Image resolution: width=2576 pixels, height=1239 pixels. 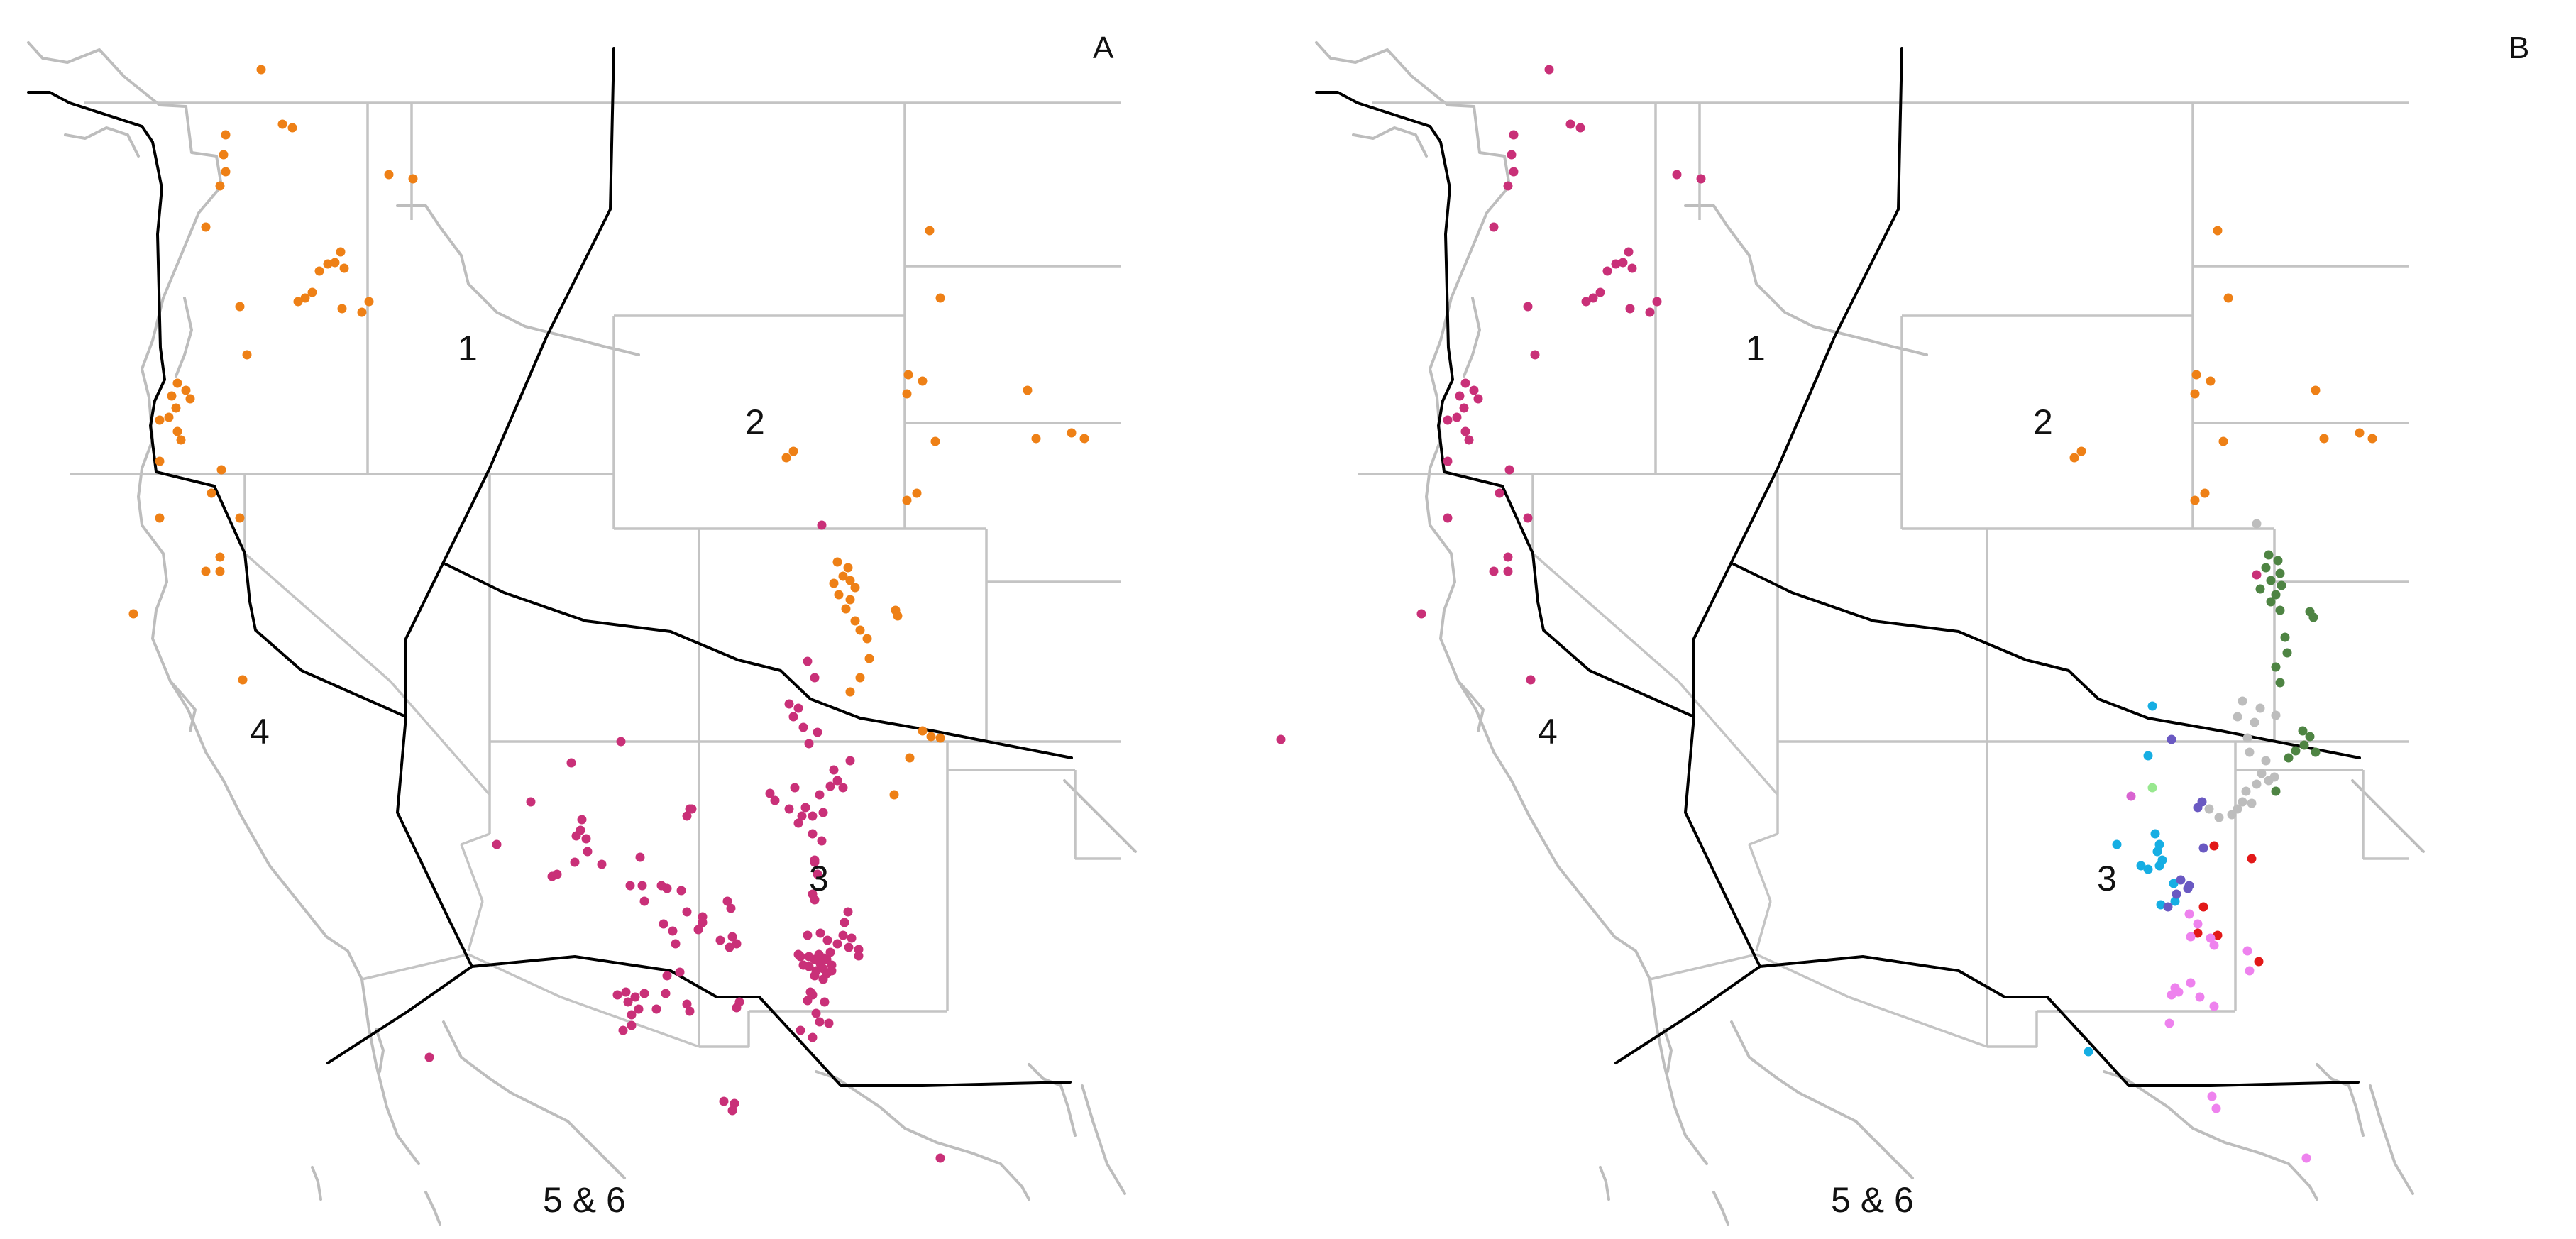 I want to click on region-label-2: 2, so click(x=755, y=422).